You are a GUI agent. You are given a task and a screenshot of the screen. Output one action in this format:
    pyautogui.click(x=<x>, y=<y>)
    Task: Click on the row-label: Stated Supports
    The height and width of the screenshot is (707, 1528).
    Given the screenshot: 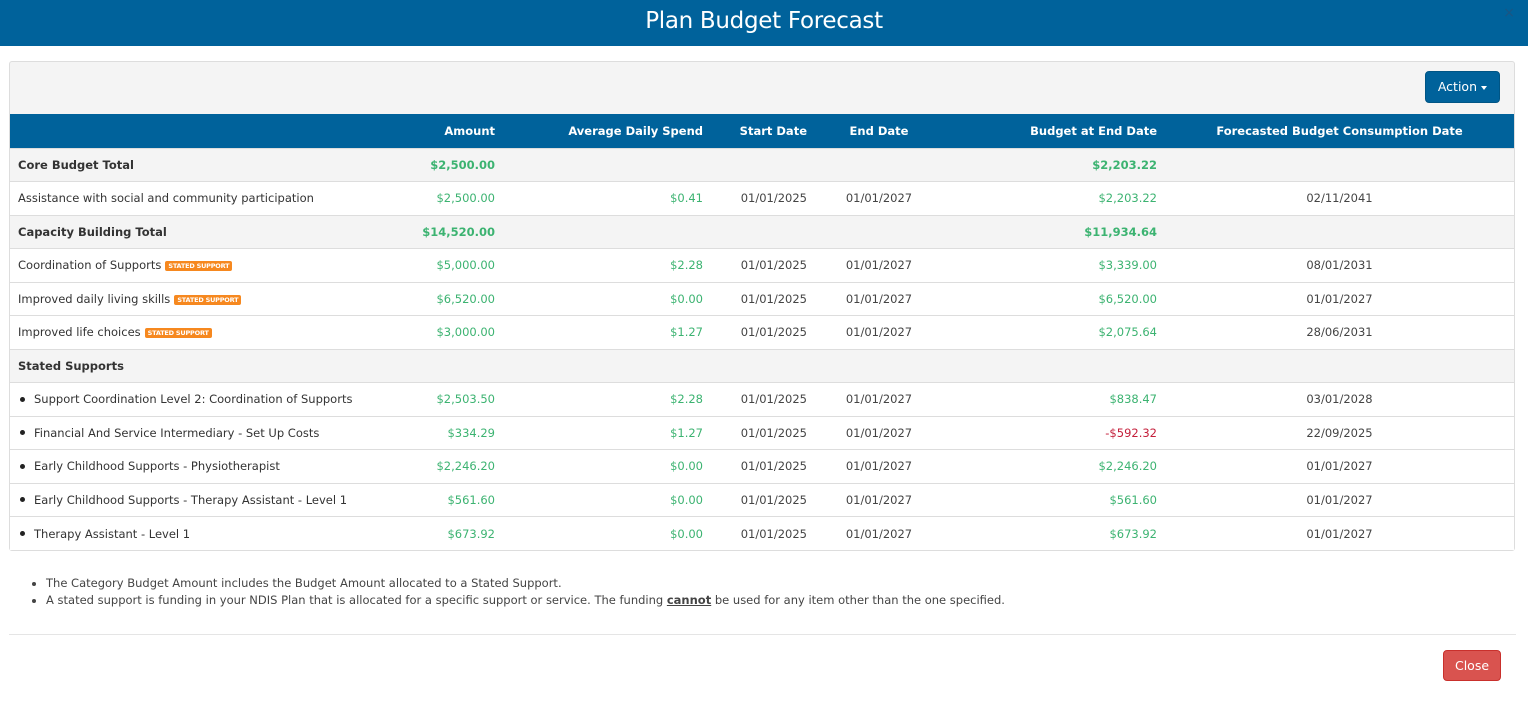 What is the action you would take?
    pyautogui.click(x=71, y=365)
    